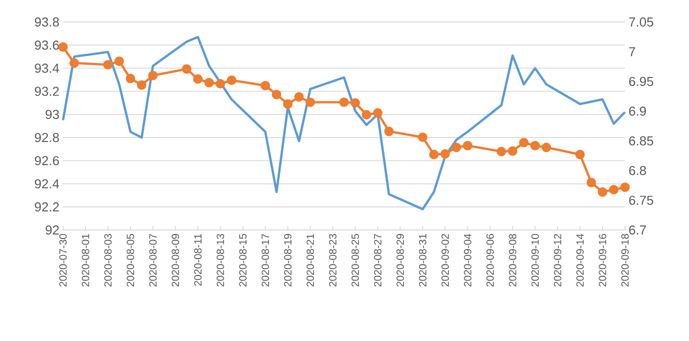 This screenshot has height=341, width=689. Describe the element at coordinates (490, 260) in the screenshot. I see `x-tick-label: 2020-09-06` at that location.